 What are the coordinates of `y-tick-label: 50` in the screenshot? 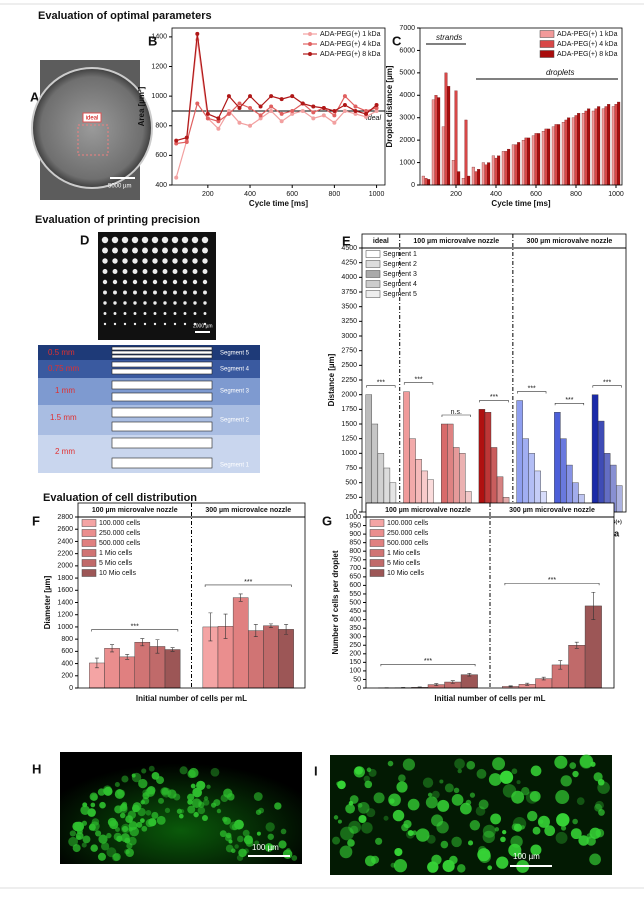 It's located at (357, 679).